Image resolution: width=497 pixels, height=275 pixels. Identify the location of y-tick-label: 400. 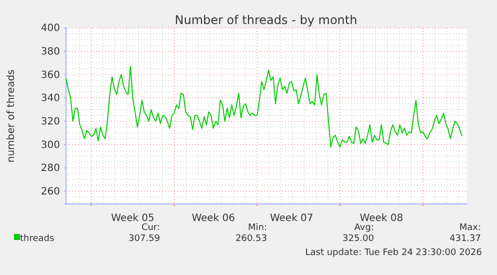
(50, 28).